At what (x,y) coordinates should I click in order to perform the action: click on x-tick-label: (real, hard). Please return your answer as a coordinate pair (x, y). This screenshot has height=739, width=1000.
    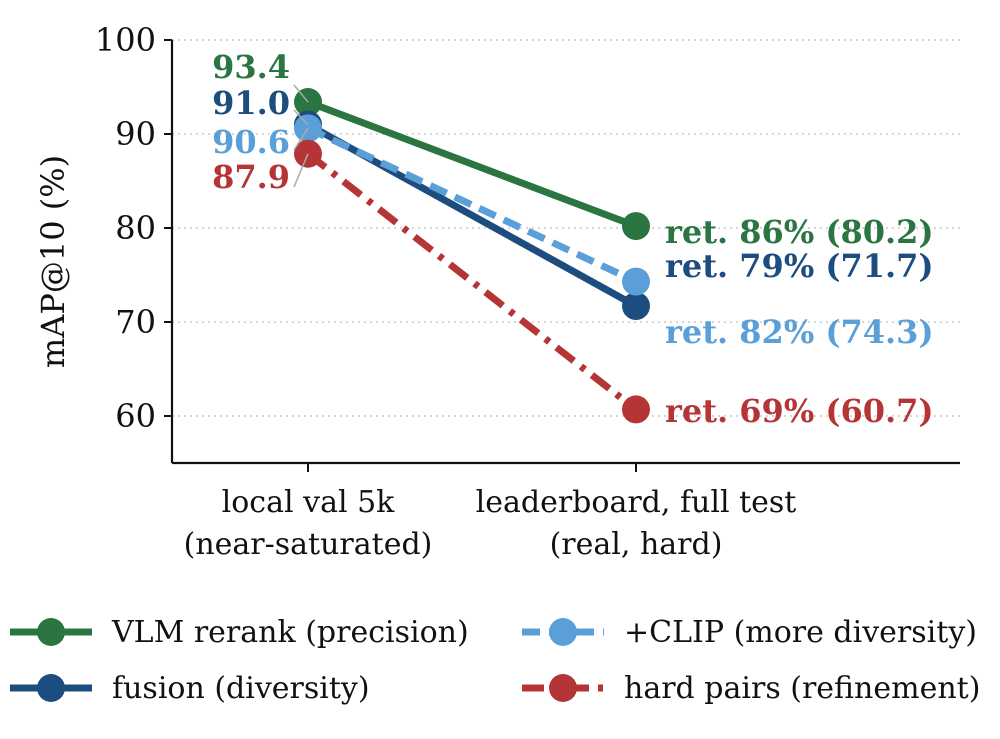
    Looking at the image, I should click on (636, 544).